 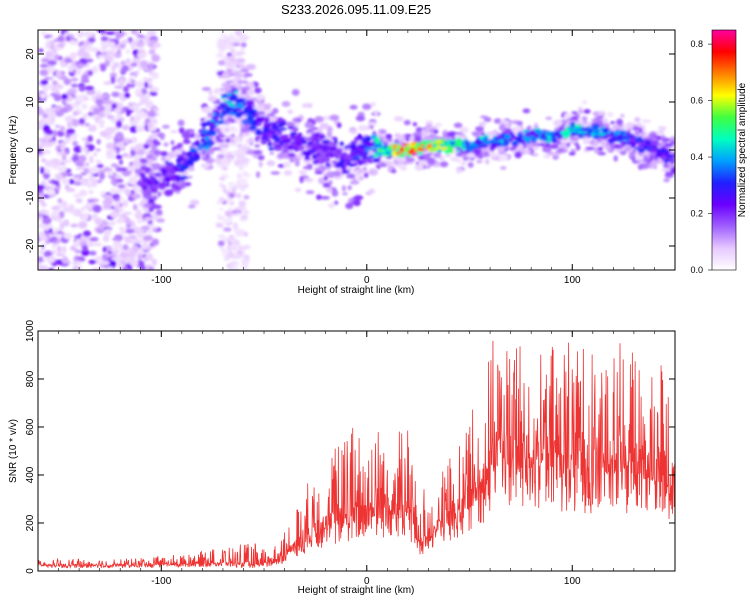 I want to click on spectrogram-ylabel: Frequency (Hz), so click(x=13, y=150).